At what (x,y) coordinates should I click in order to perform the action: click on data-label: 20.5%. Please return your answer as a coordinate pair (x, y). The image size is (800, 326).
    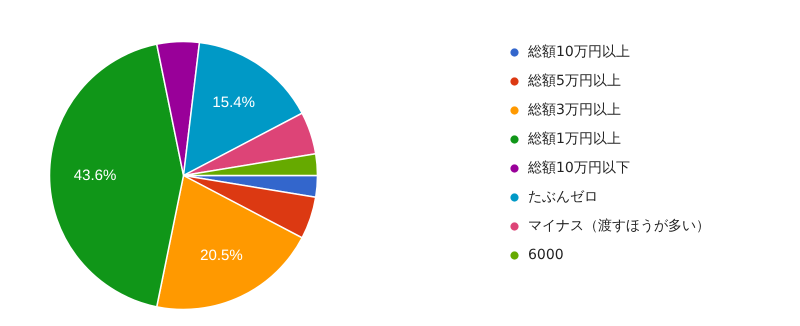
    Looking at the image, I should click on (221, 255).